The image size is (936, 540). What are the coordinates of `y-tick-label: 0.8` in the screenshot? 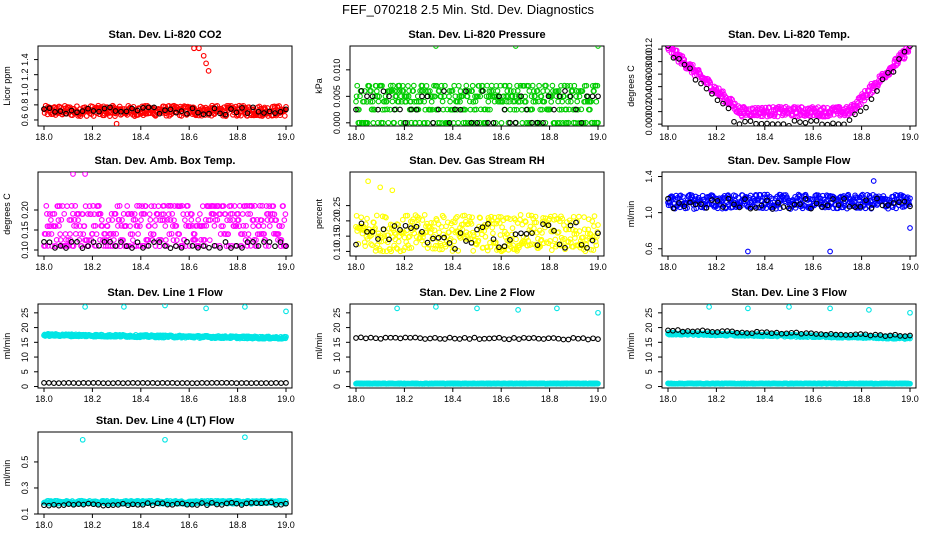 It's located at (25, 105).